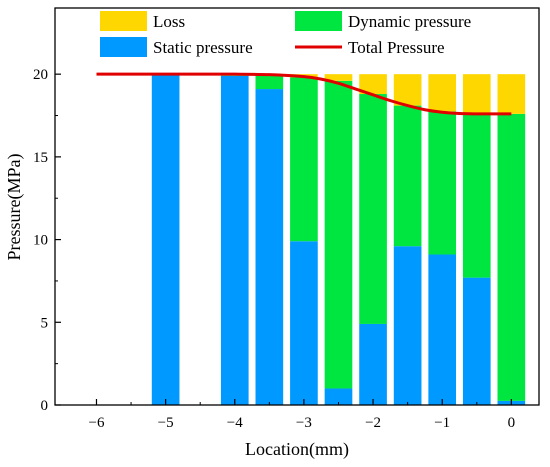 The height and width of the screenshot is (467, 550). I want to click on legend-swatch-dynamic-pressure, so click(318, 21).